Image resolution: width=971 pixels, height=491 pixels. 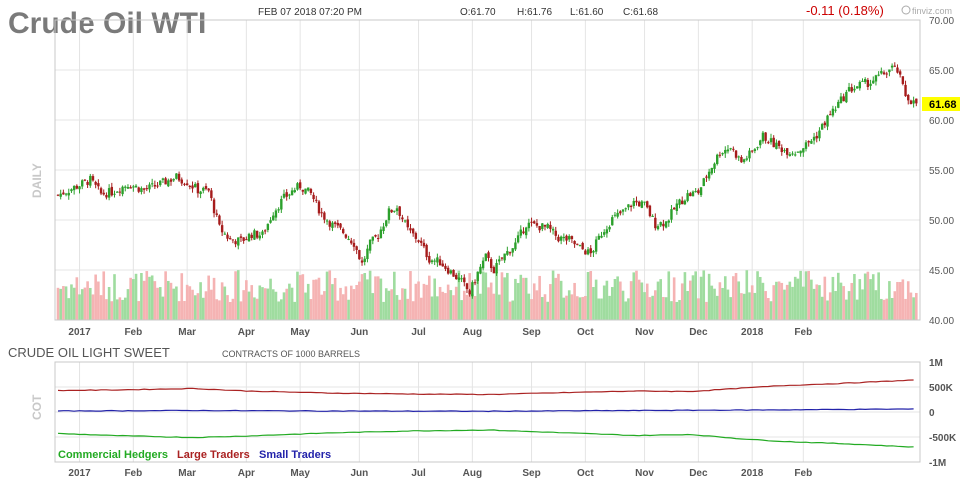 I want to click on price-x-tick-label: May, so click(x=300, y=332).